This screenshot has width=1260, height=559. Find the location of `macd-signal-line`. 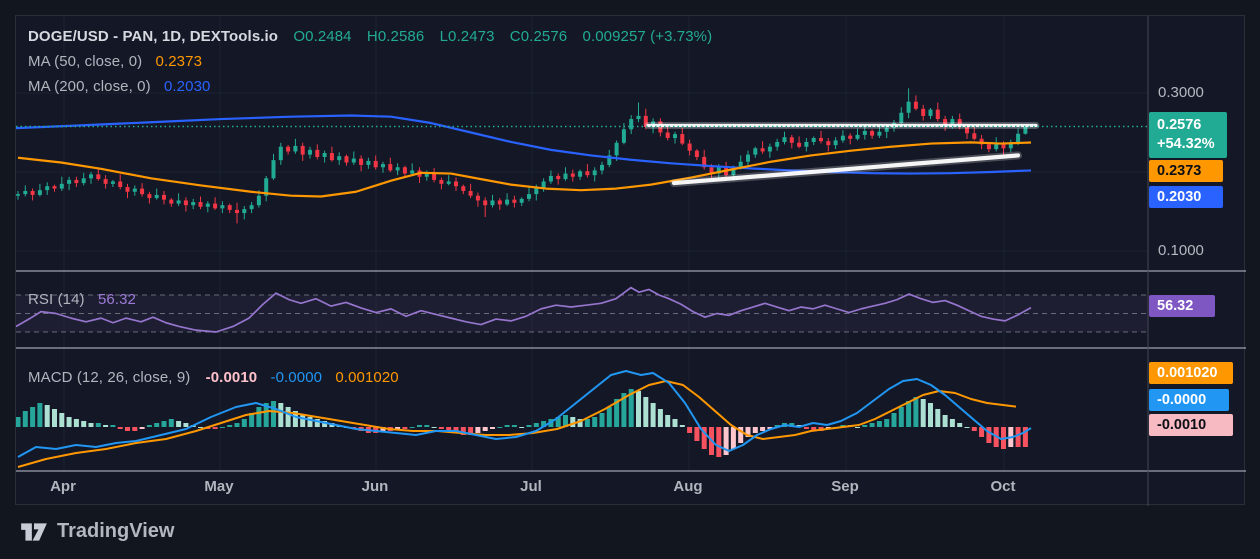

macd-signal-line is located at coordinates (517, 424).